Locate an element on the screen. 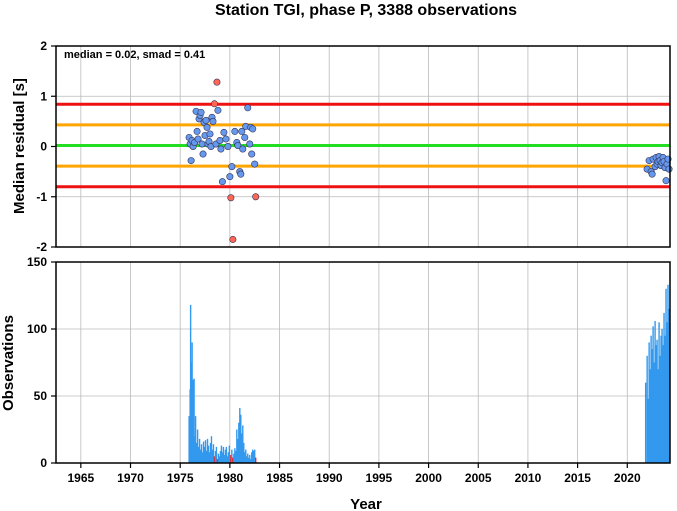 The image size is (677, 511). x-tick-label: 2000 is located at coordinates (428, 478).